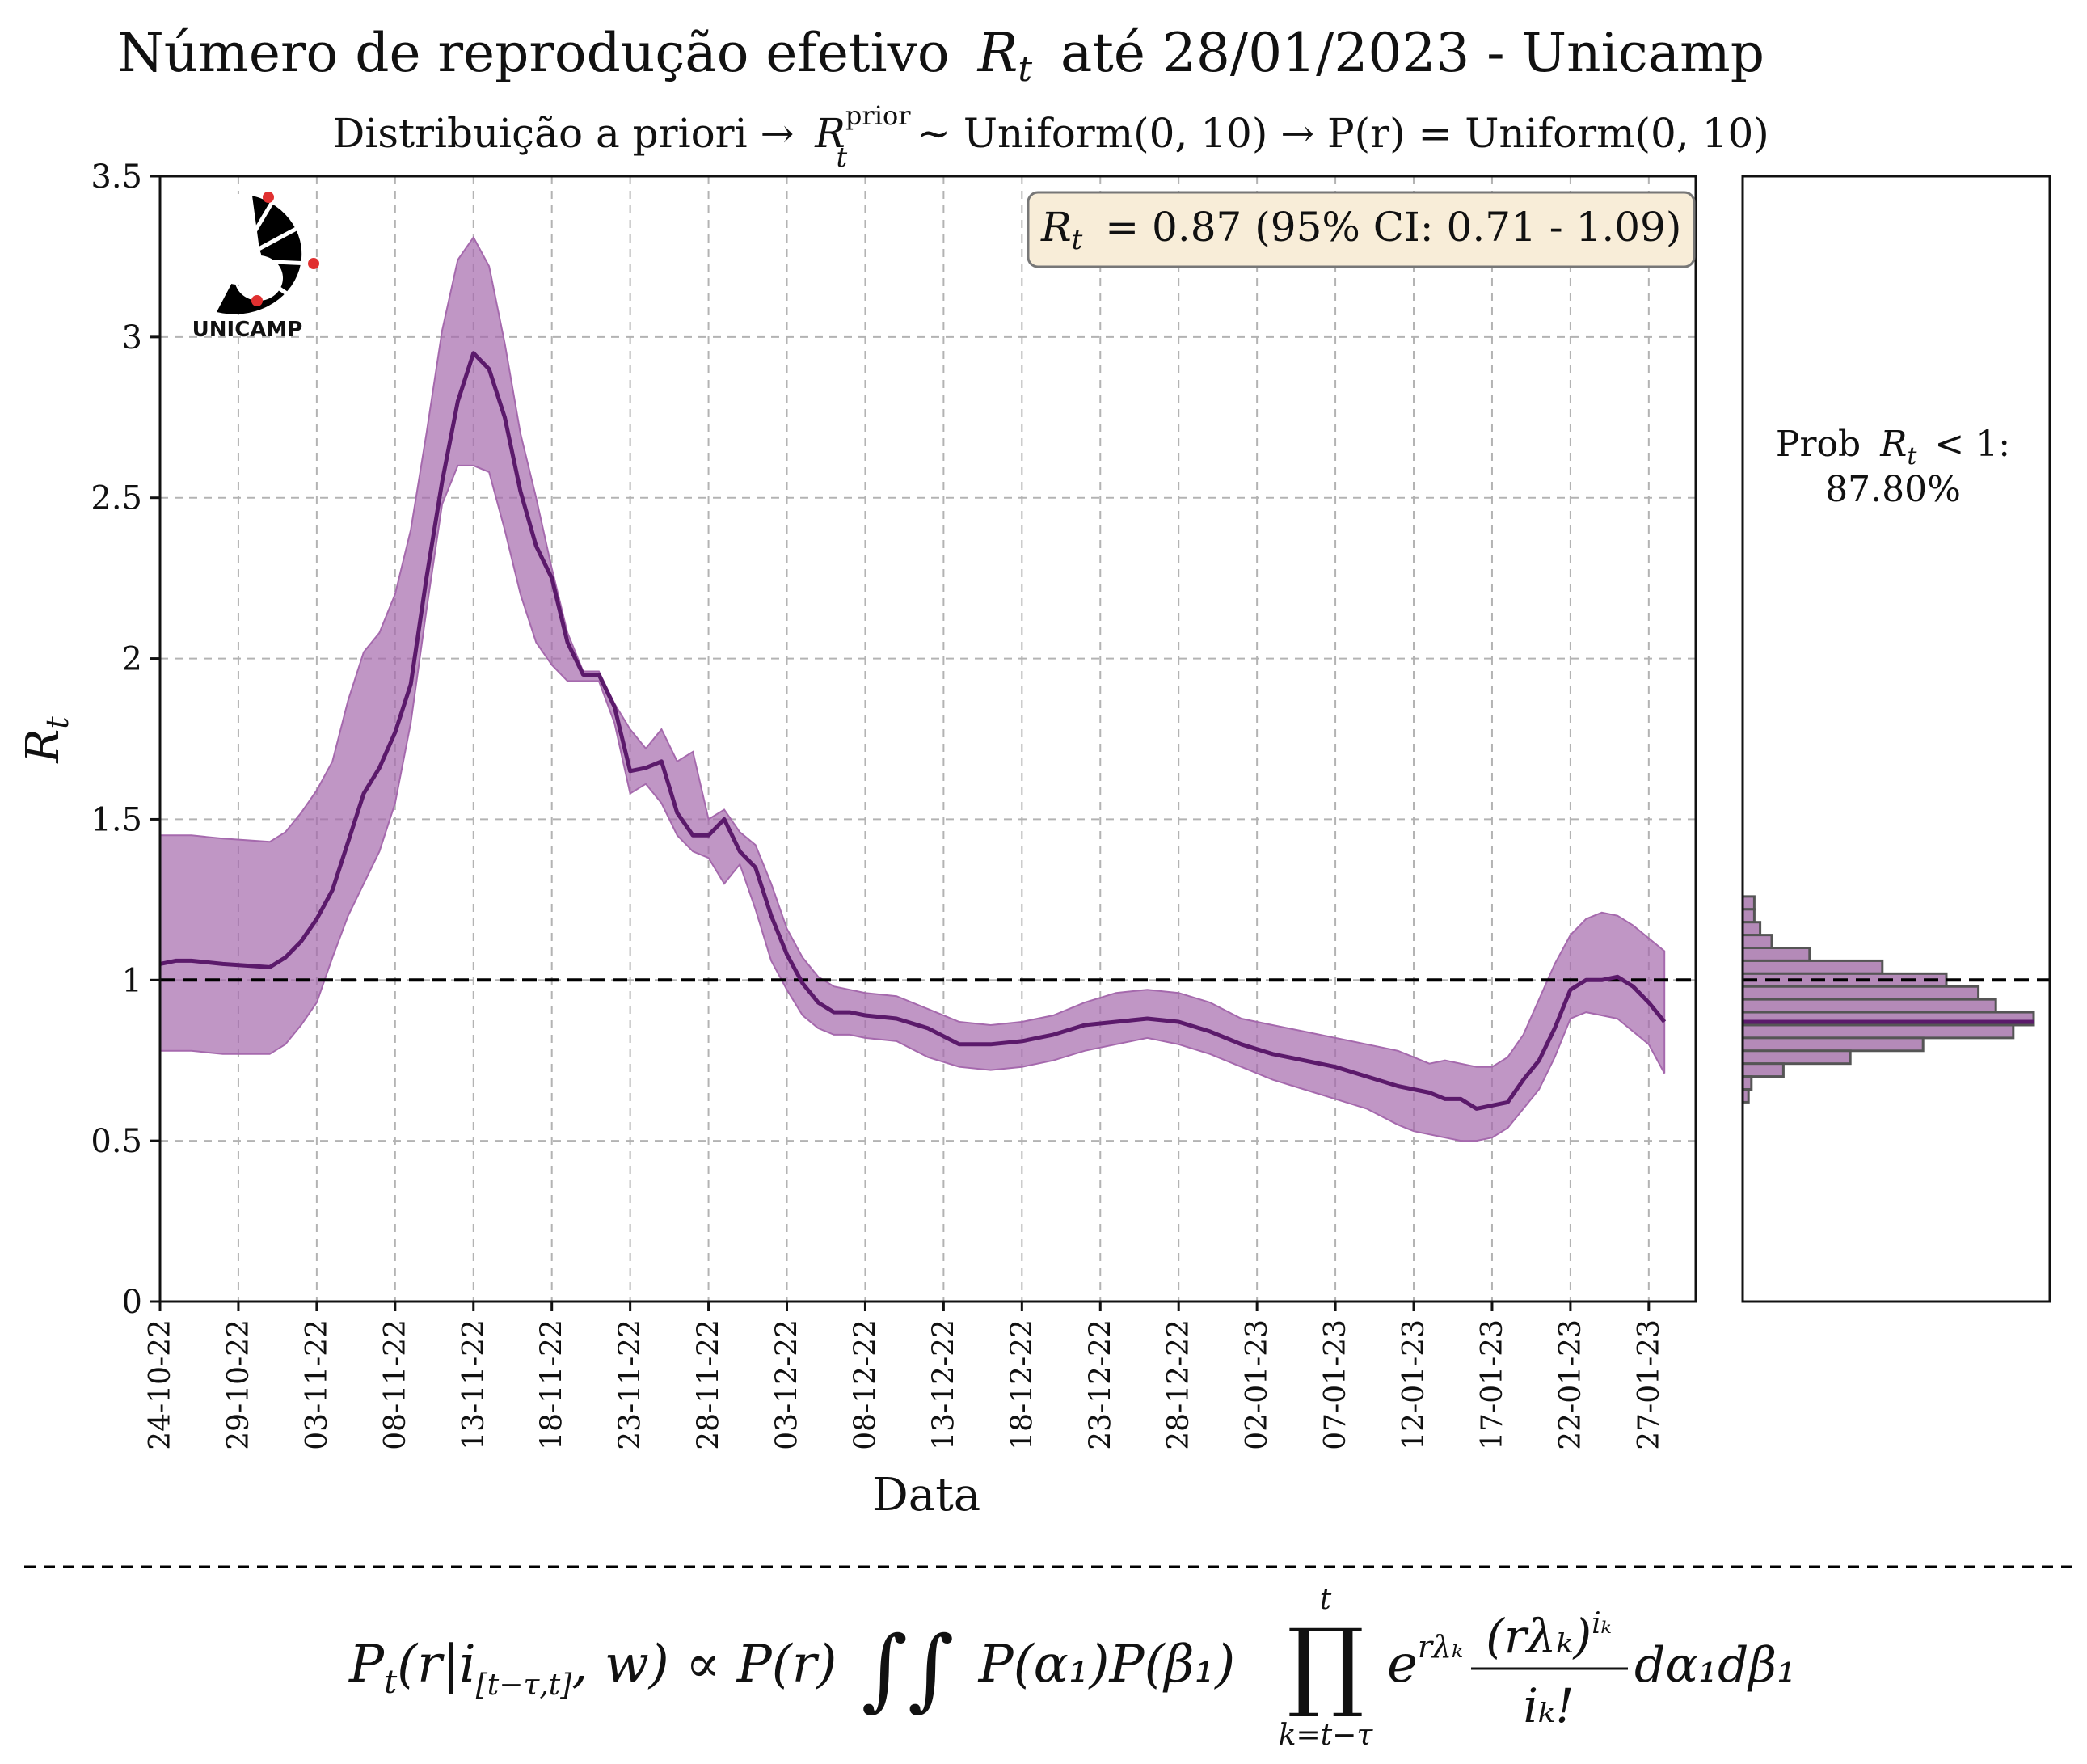 The width and height of the screenshot is (2087, 1764). I want to click on posterior-histogram, so click(1888, 999).